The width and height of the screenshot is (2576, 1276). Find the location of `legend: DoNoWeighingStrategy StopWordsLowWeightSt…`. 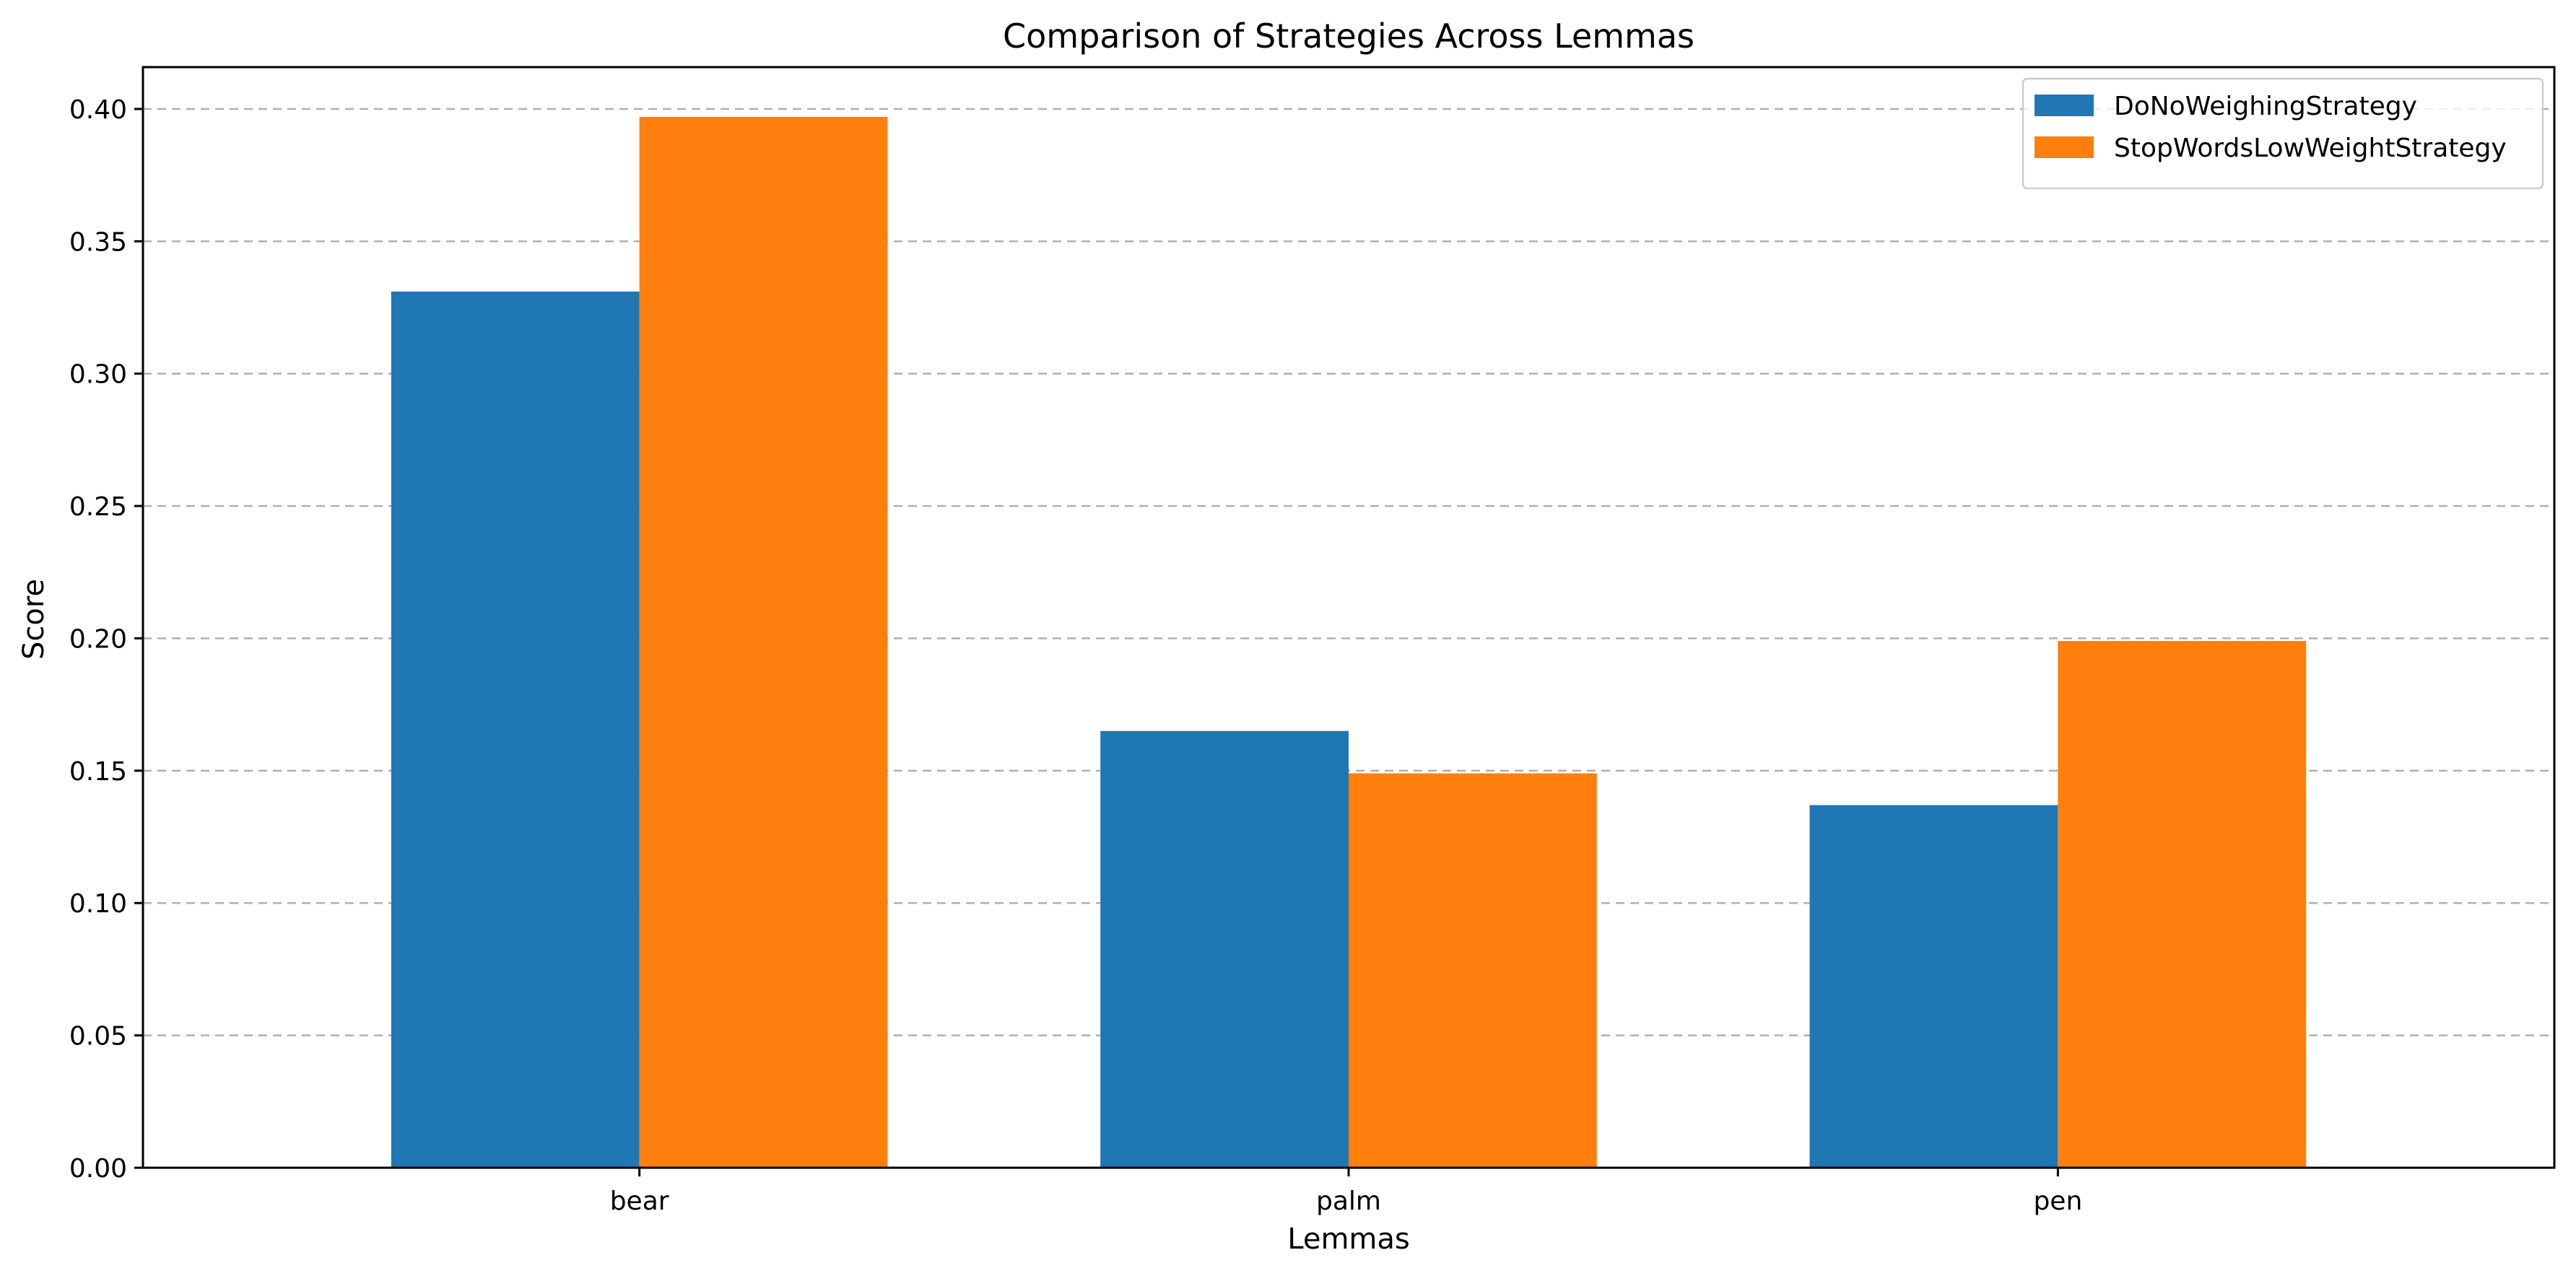

legend: DoNoWeighingStrategy StopWordsLowWeightSt… is located at coordinates (2283, 133).